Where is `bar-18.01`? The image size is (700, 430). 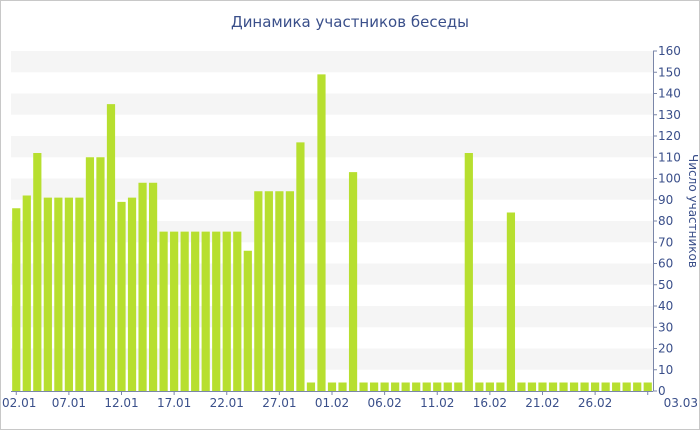
bar-18.01 is located at coordinates (184, 311).